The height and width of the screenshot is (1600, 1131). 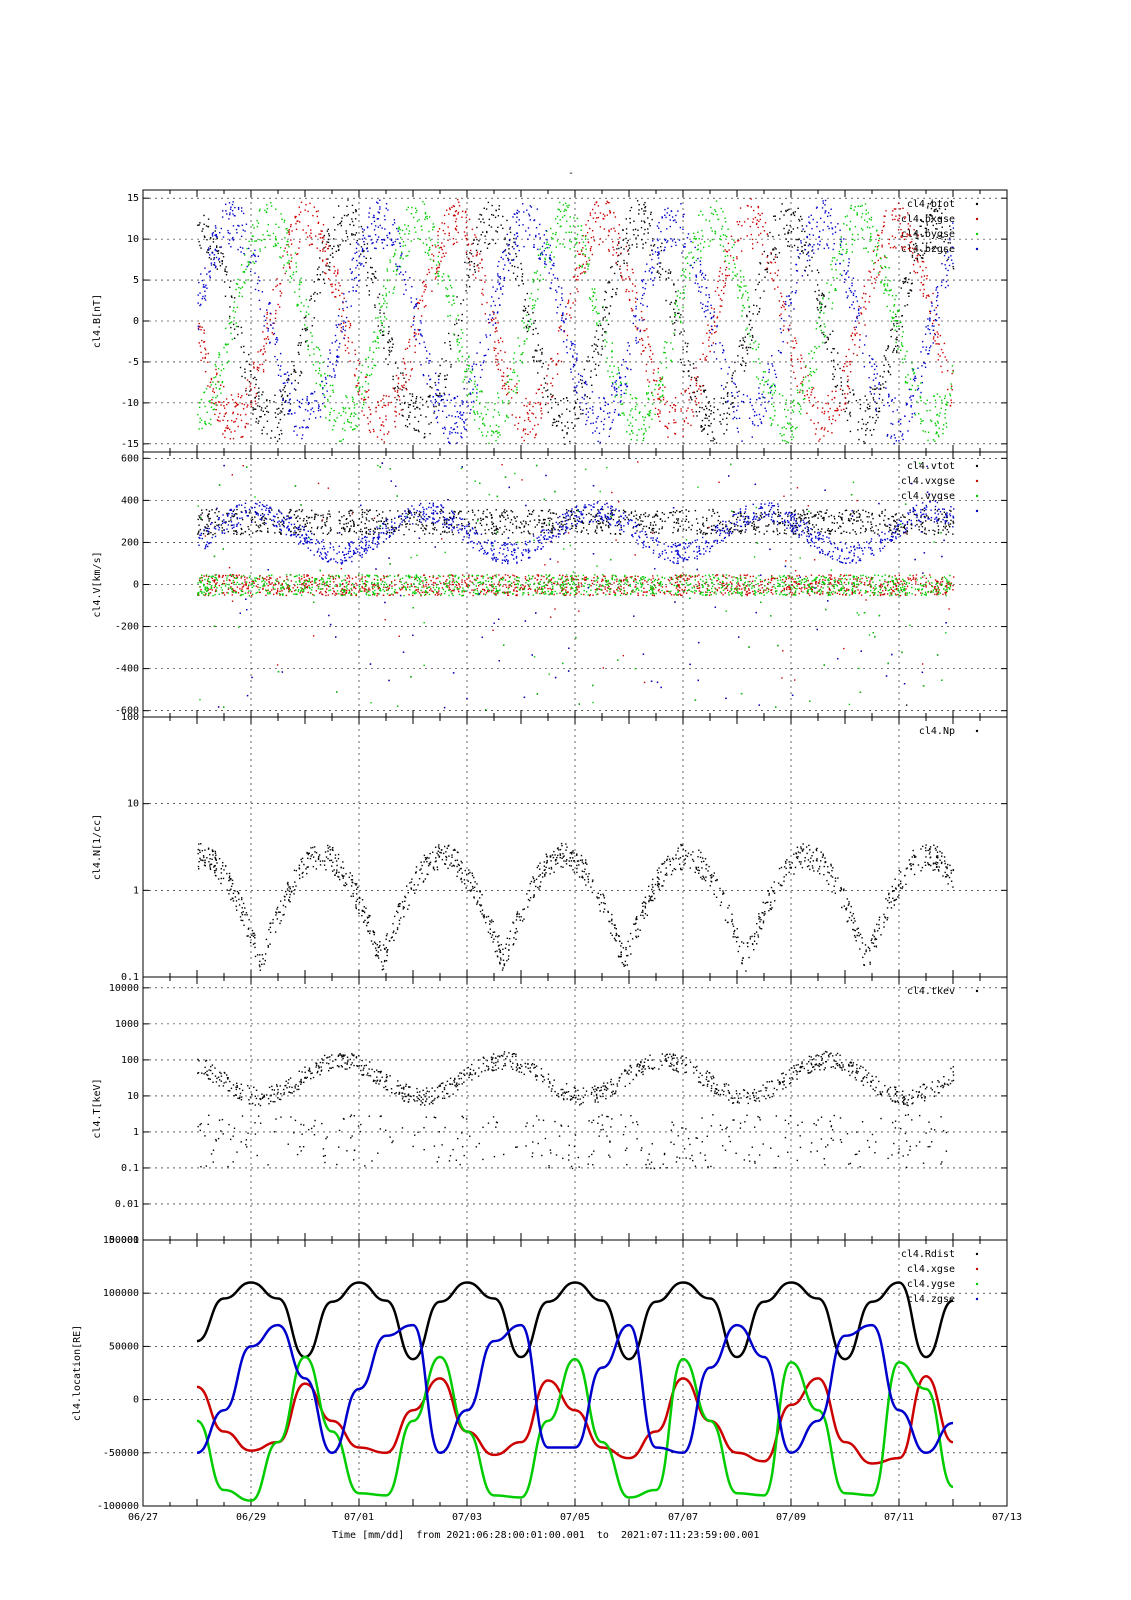 I want to click on legend-label: cl4.vtot, so click(x=931, y=466).